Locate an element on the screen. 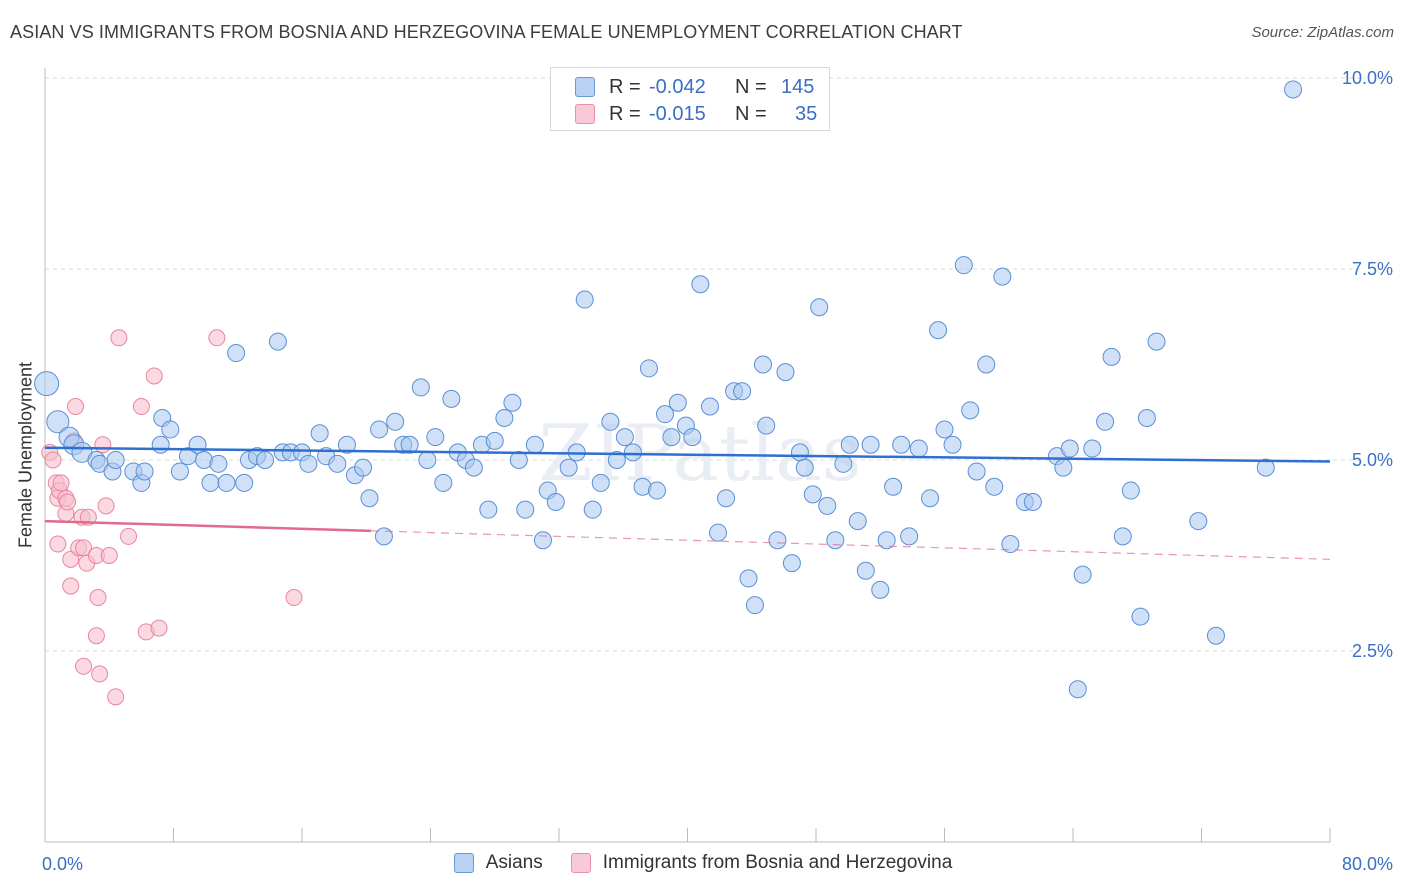 The height and width of the screenshot is (892, 1406). n-value: 145 is located at coordinates (798, 86).